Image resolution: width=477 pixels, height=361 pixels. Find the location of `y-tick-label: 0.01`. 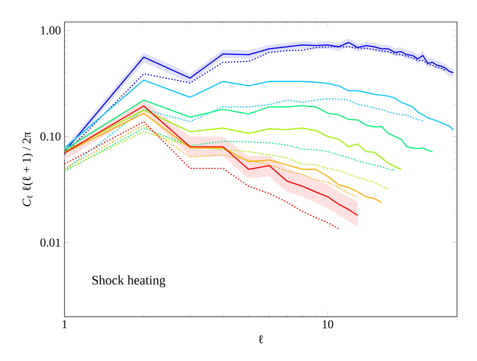

y-tick-label: 0.01 is located at coordinates (50, 242).